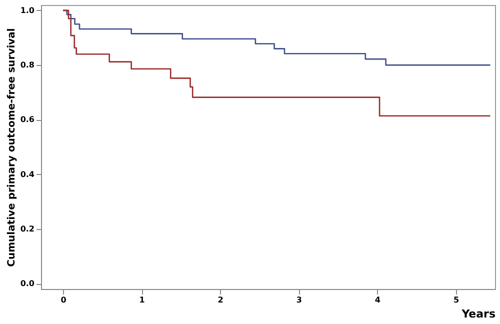  I want to click on y-tick-label: 1.0, so click(27, 10).